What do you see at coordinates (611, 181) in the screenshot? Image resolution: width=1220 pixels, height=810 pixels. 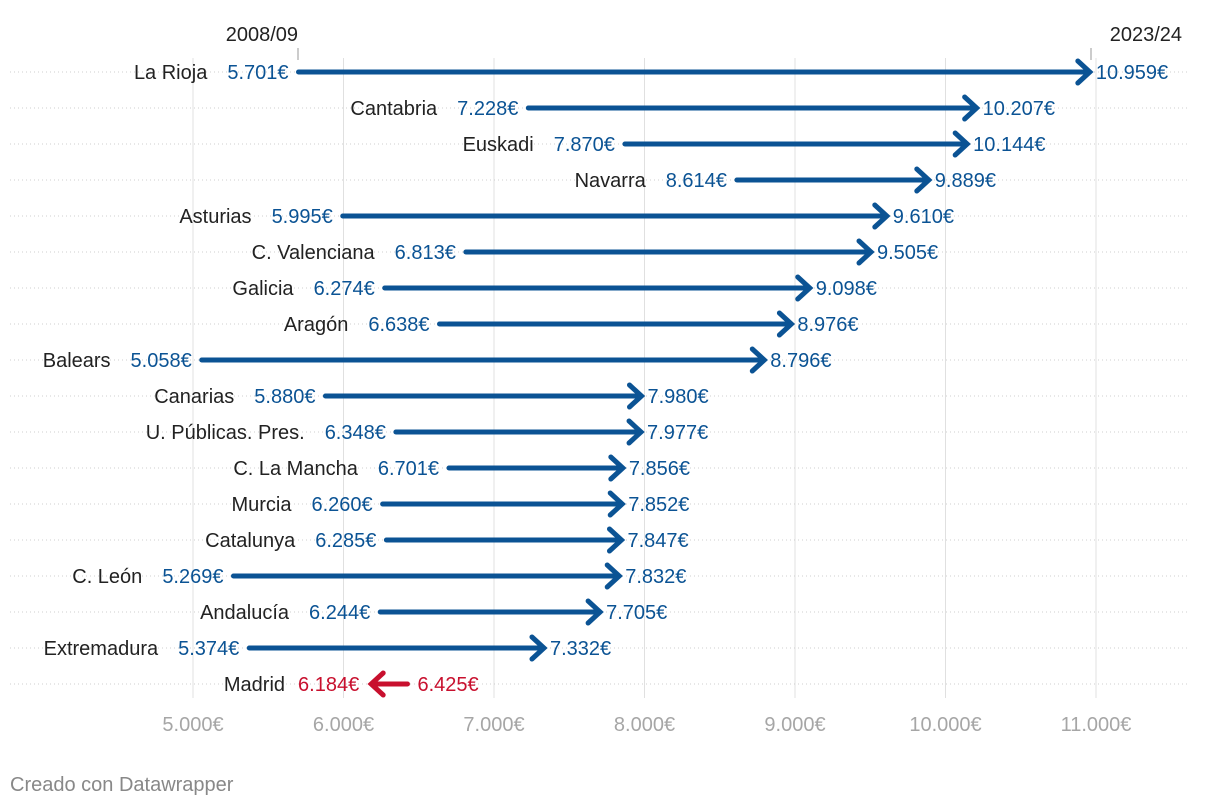 I see `category-label: Navarra` at bounding box center [611, 181].